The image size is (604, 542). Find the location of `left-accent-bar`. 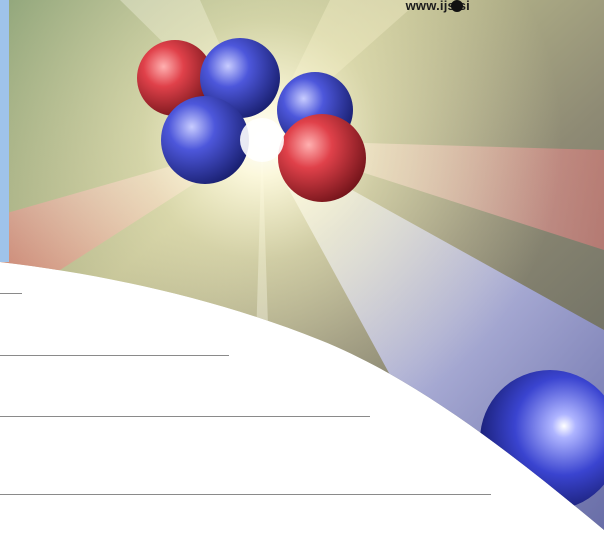

left-accent-bar is located at coordinates (4, 131).